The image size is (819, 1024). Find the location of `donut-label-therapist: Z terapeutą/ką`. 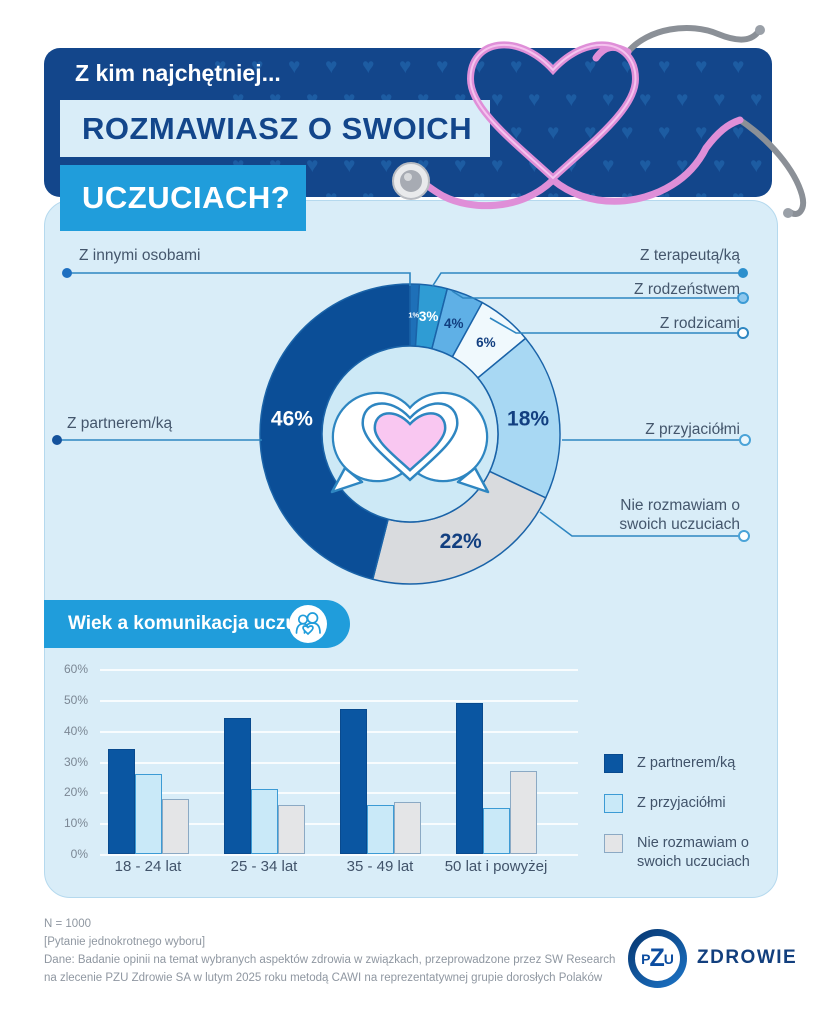

donut-label-therapist: Z terapeutą/ką is located at coordinates (690, 255).